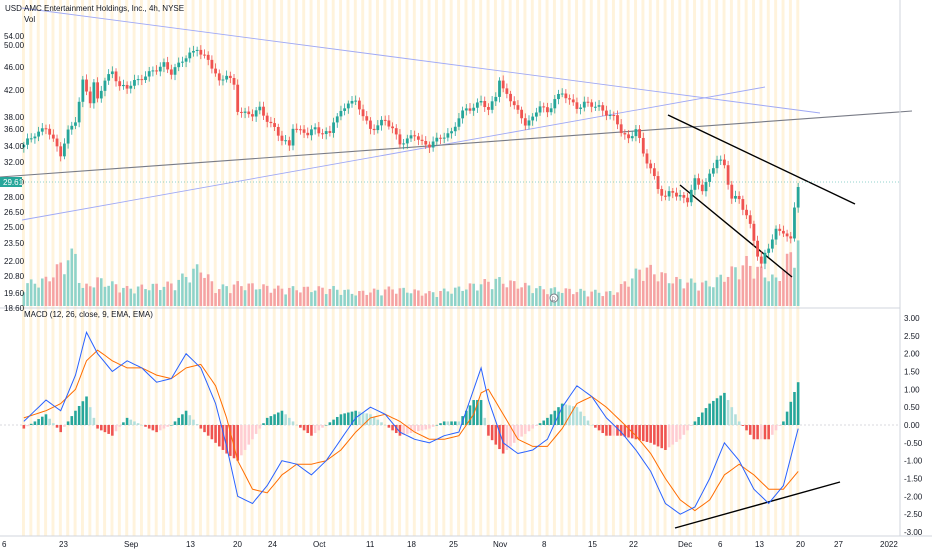 The height and width of the screenshot is (550, 932). Describe the element at coordinates (14, 117) in the screenshot. I see `price-tick-label: 38.00` at that location.